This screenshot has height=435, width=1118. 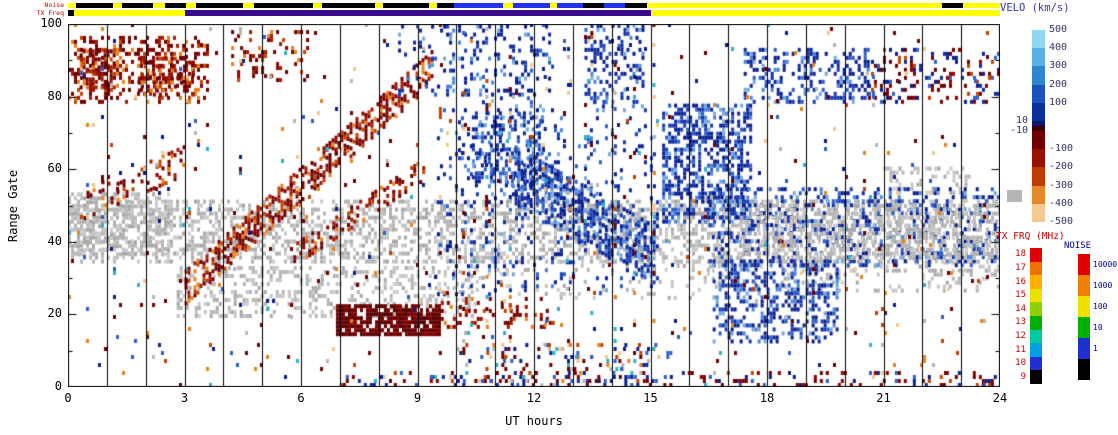 What do you see at coordinates (1014, 196) in the screenshot?
I see `ground-scatter-swatch` at bounding box center [1014, 196].